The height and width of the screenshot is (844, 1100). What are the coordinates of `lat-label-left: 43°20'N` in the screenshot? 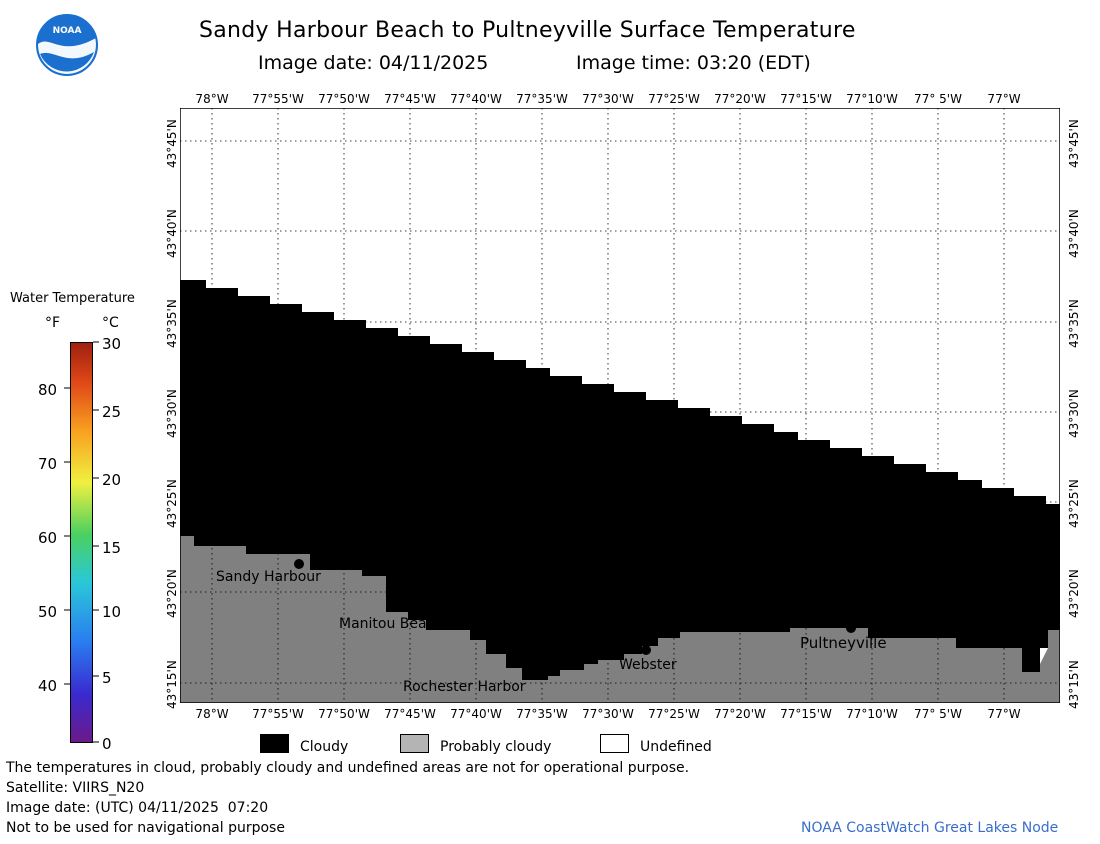 It's located at (172, 593).